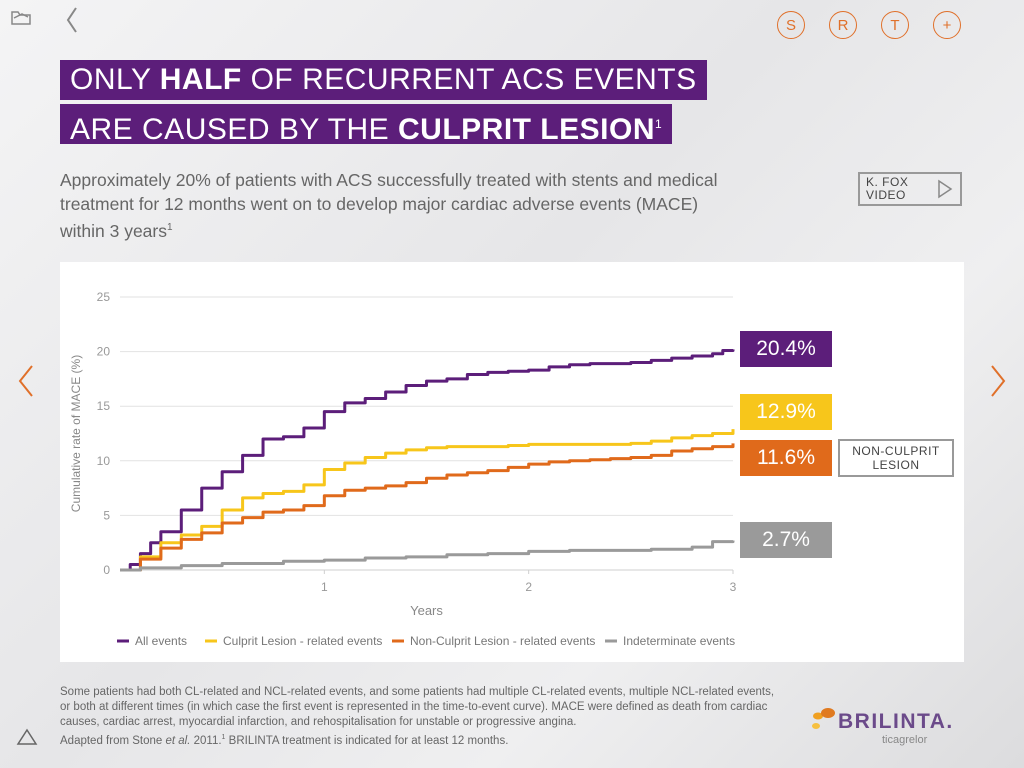  Describe the element at coordinates (21, 17) in the screenshot. I see `home-folder-icon` at that location.